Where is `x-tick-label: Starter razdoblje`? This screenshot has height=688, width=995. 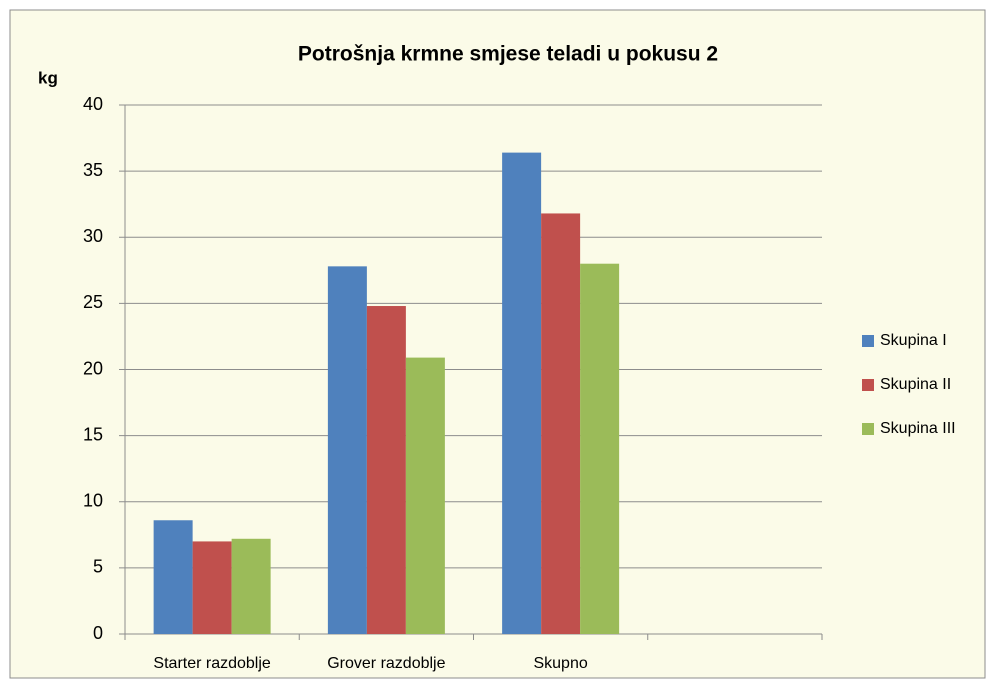
x-tick-label: Starter razdoblje is located at coordinates (211, 663).